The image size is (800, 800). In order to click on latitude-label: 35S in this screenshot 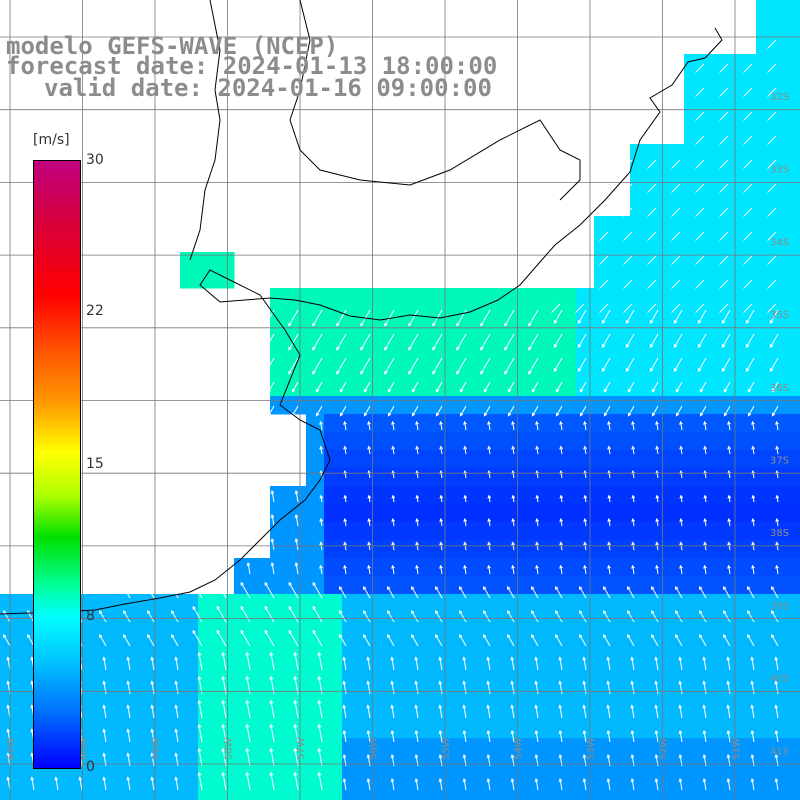, I will do `click(779, 315)`.